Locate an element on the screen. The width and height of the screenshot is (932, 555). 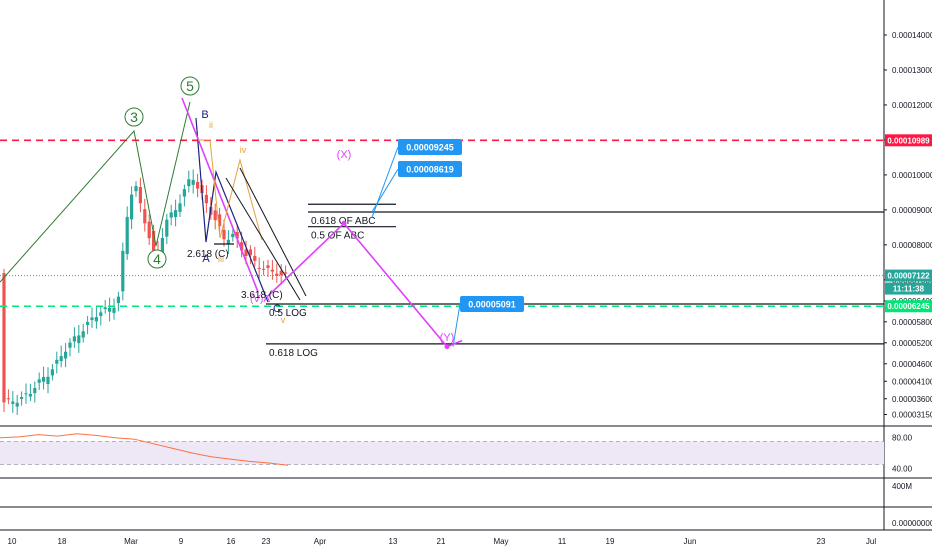
date-tick-label: Apr is located at coordinates (320, 541).